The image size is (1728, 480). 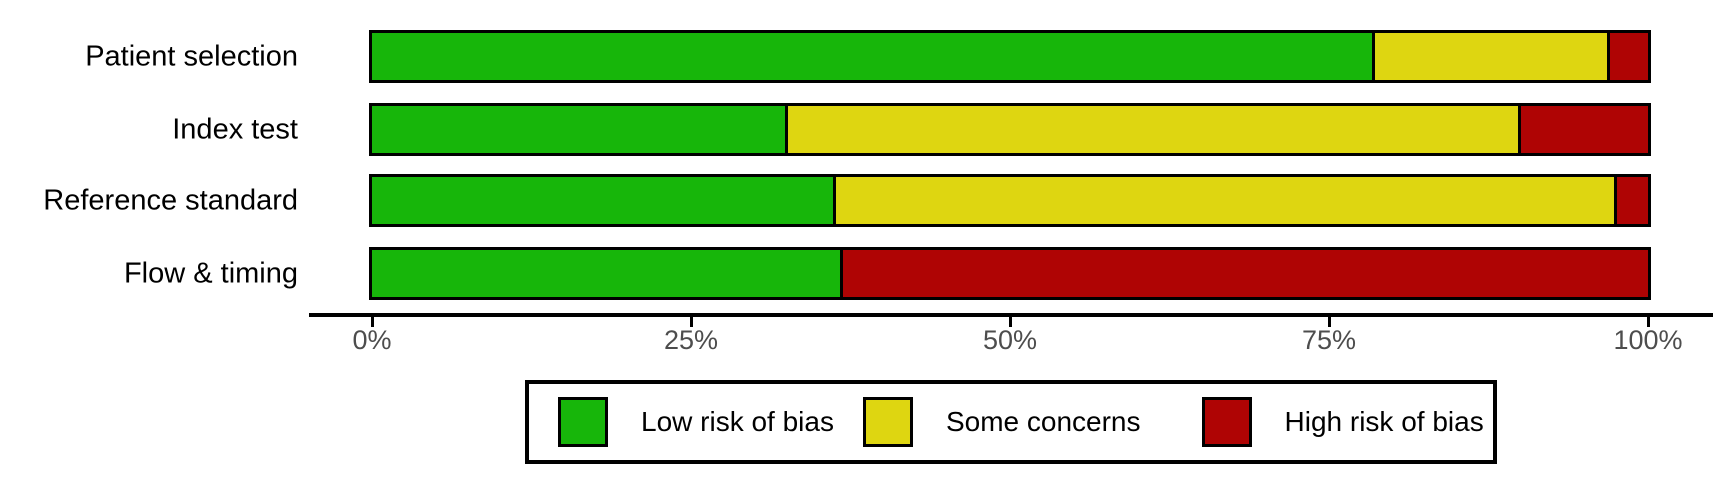 I want to click on category-label: Patient selection, so click(x=191, y=56).